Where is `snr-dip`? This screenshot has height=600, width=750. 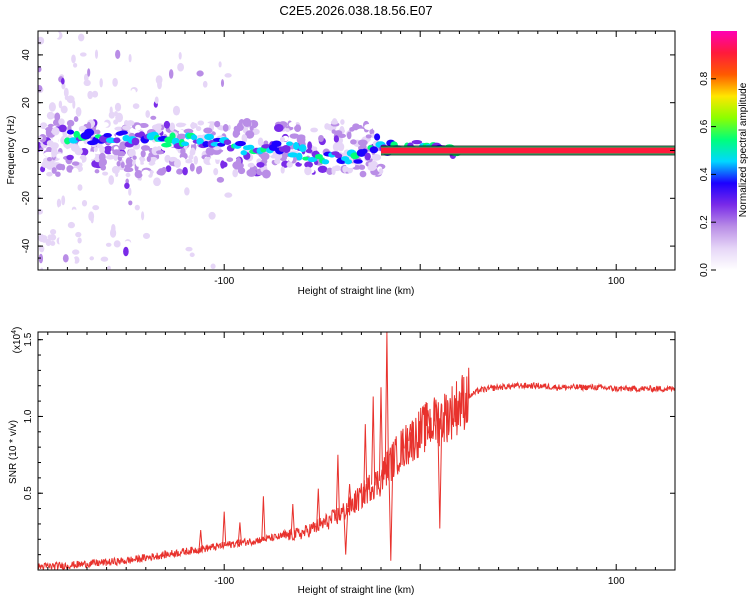
snr-dip is located at coordinates (391, 511).